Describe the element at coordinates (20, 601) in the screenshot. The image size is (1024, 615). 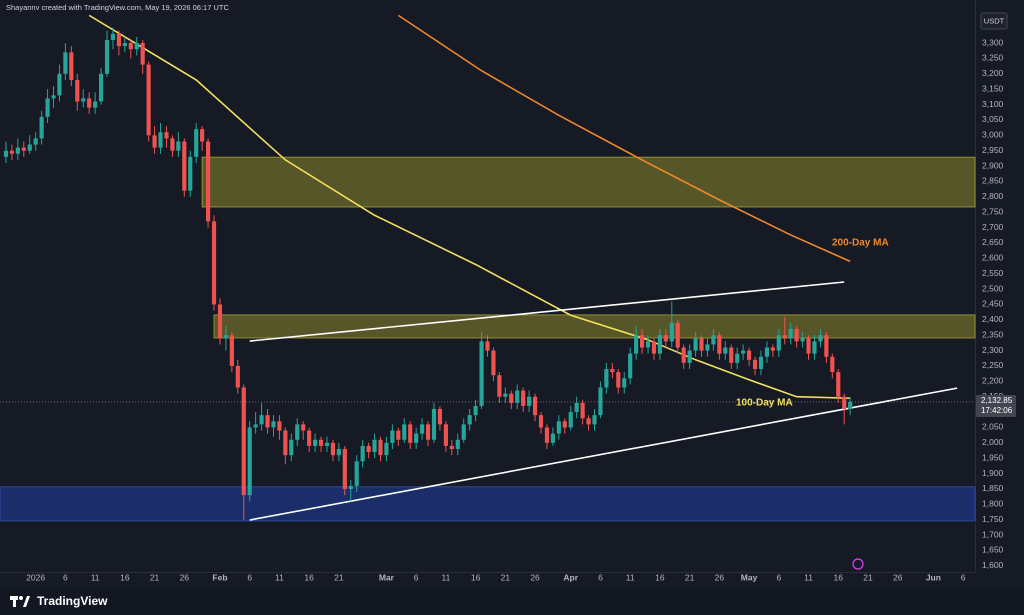
I see `brand-logo` at that location.